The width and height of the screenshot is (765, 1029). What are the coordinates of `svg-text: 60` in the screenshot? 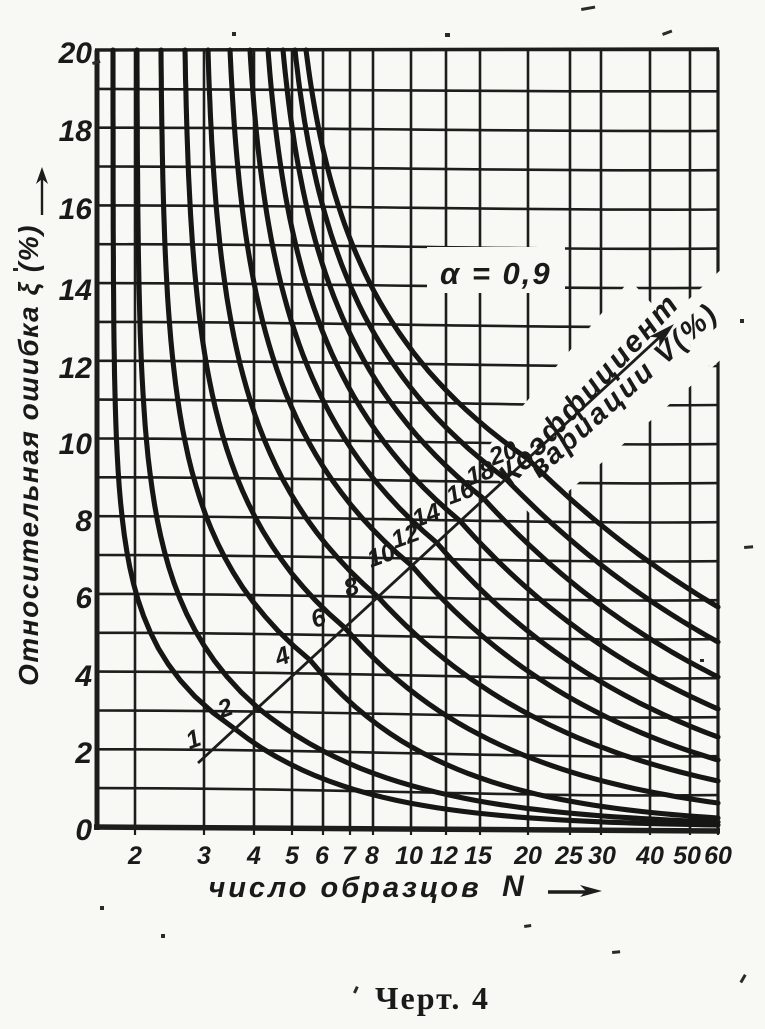 It's located at (718, 856).